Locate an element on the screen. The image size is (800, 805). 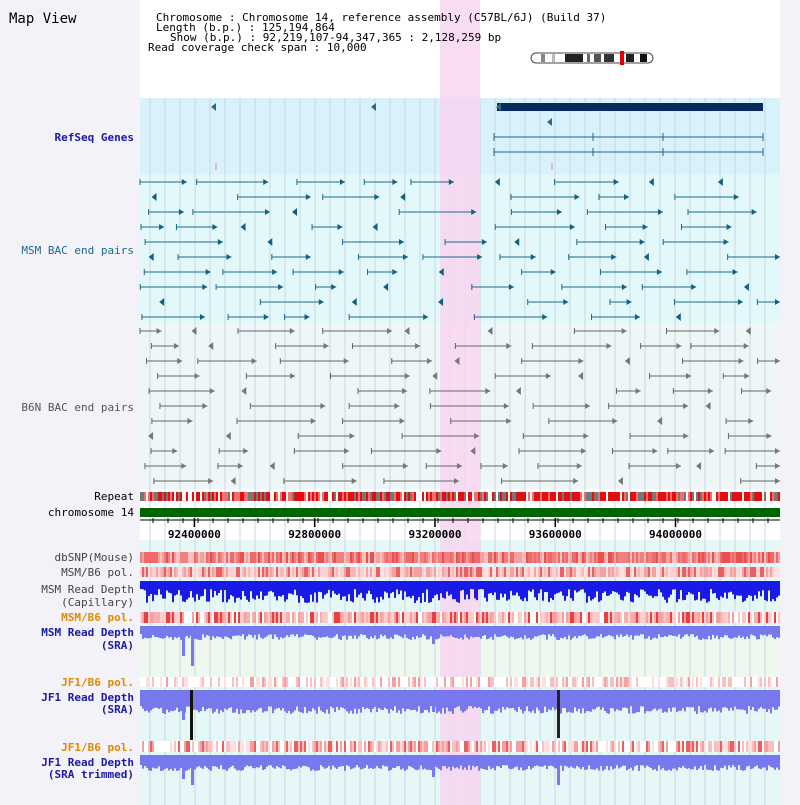
label-dbsnp: dbSNP(Mouse) is located at coordinates (94, 557).